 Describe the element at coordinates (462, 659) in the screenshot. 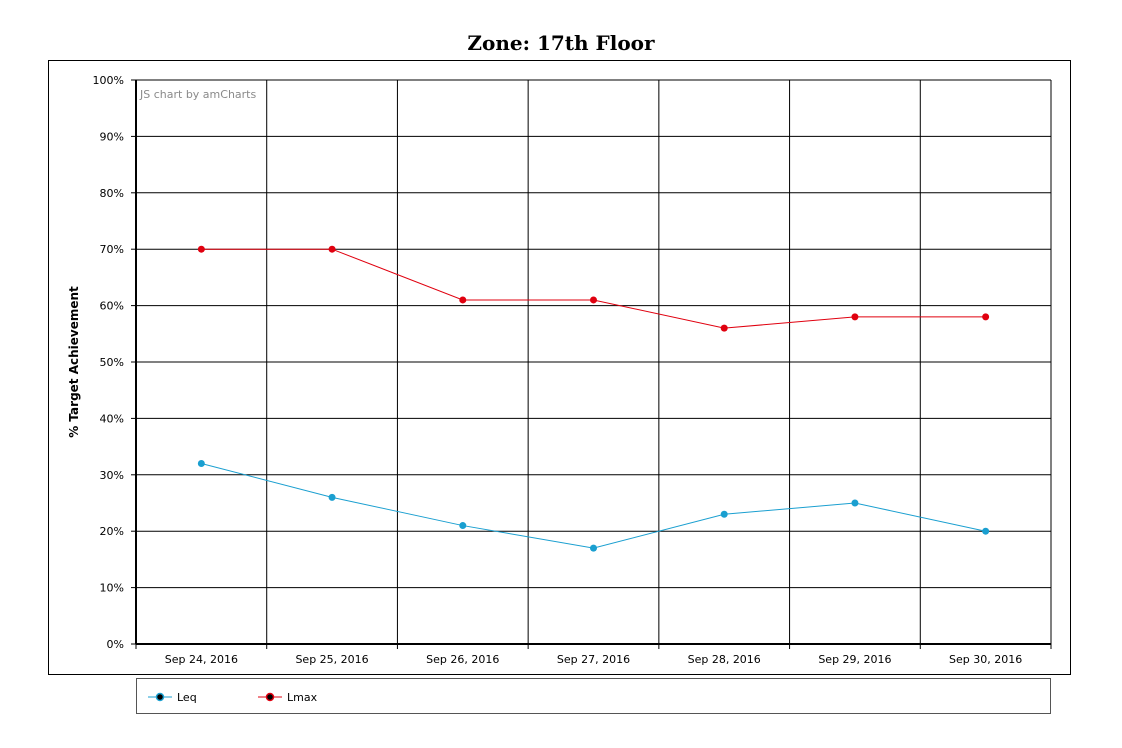

I see `x-tick-label: Sep 26, 2016` at that location.